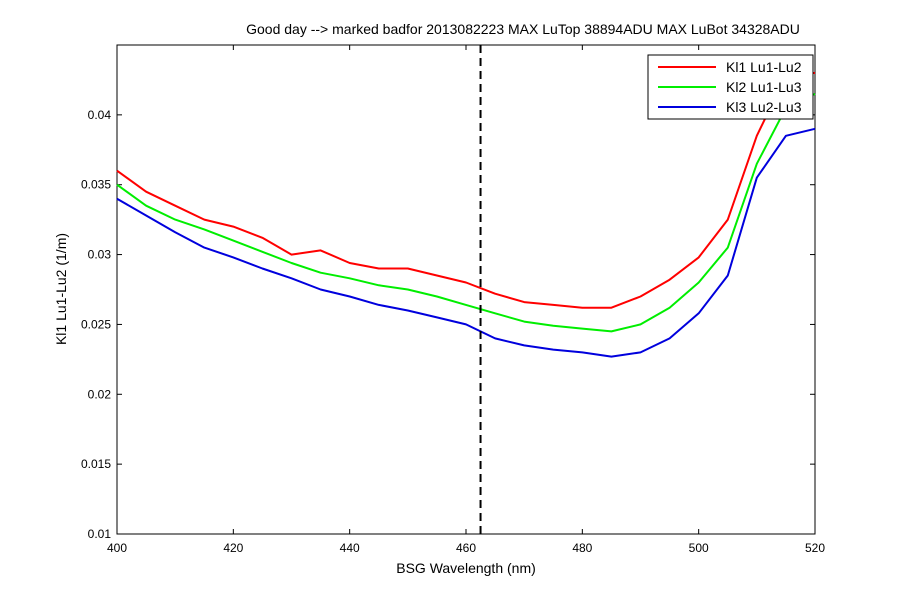 The image size is (900, 605). What do you see at coordinates (100, 394) in the screenshot?
I see `y-tick-label: 0.02` at bounding box center [100, 394].